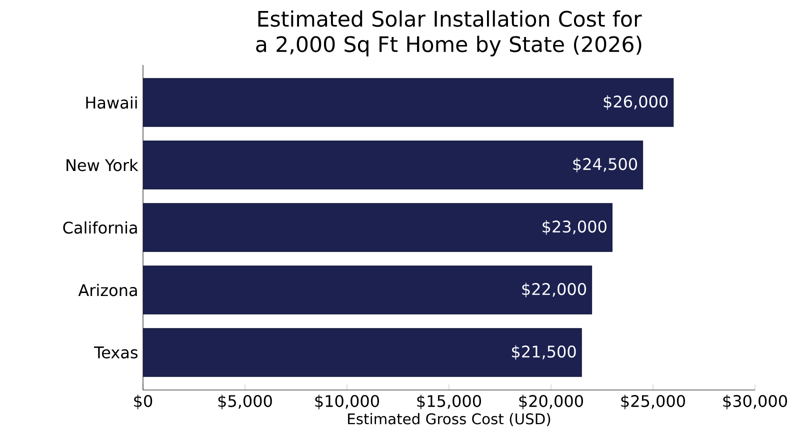  Describe the element at coordinates (111, 102) in the screenshot. I see `y-tick-label: Hawaii` at that location.